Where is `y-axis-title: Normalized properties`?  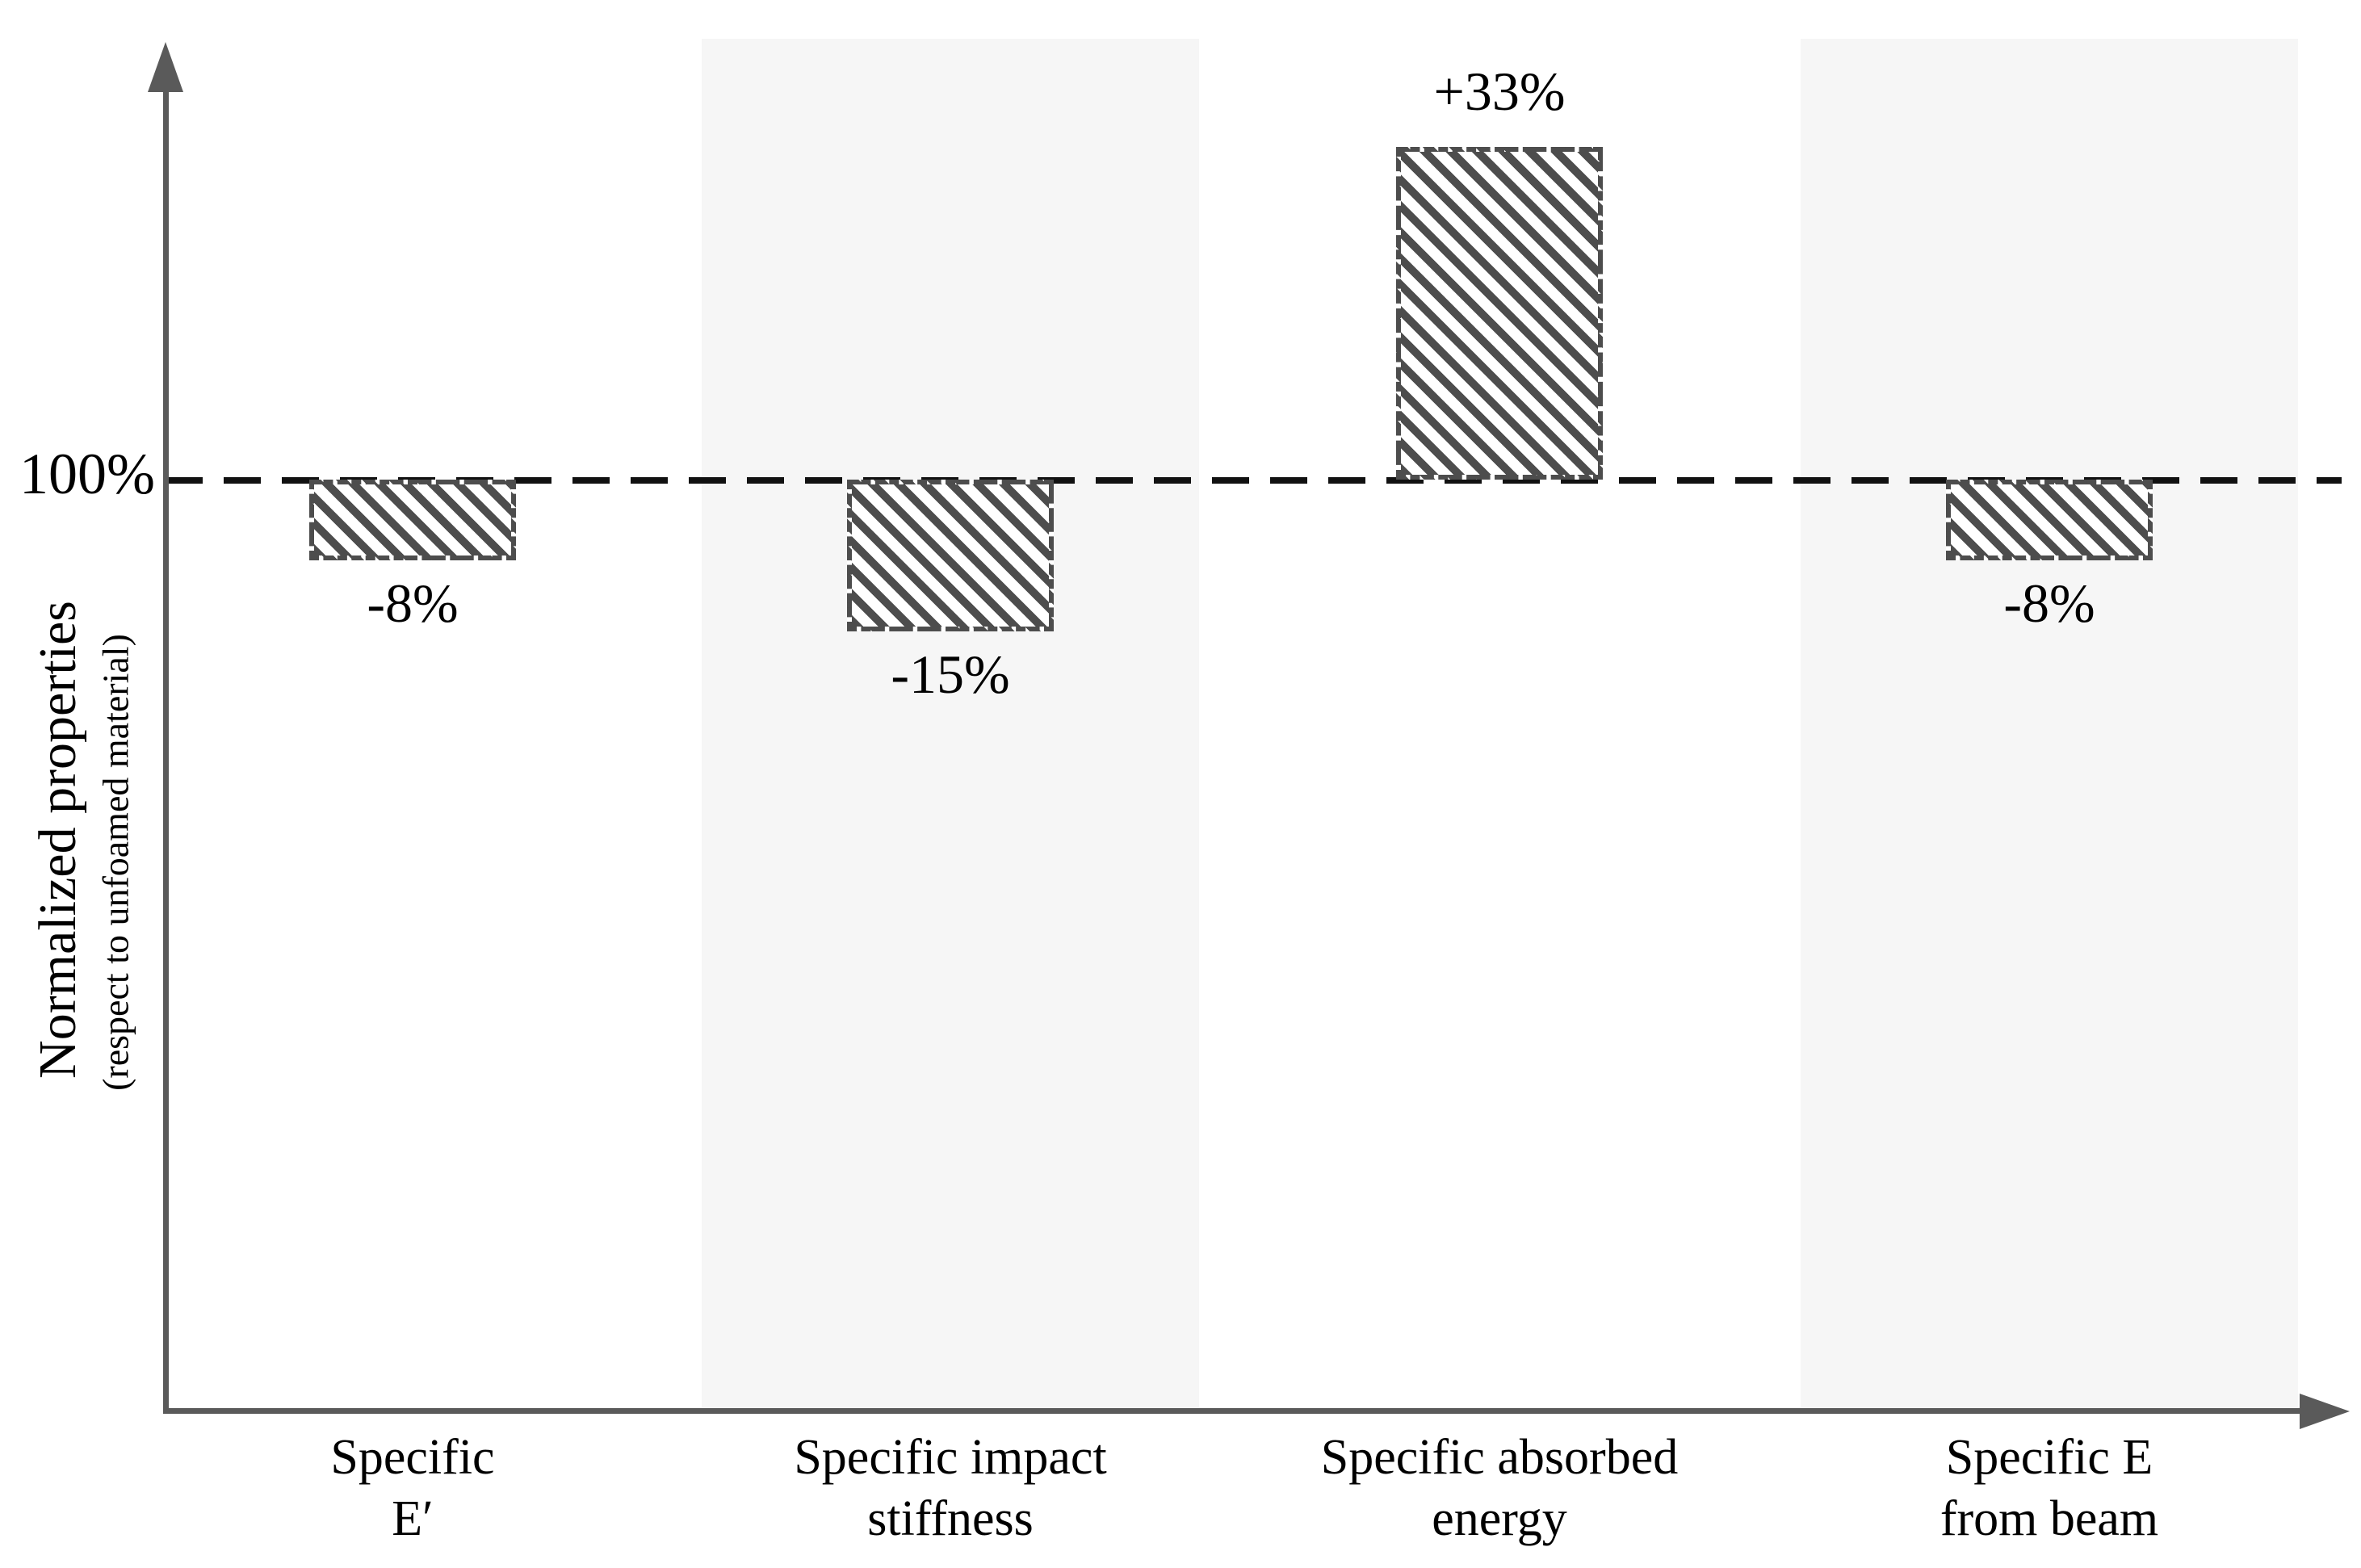 y-axis-title: Normalized properties is located at coordinates (57, 840).